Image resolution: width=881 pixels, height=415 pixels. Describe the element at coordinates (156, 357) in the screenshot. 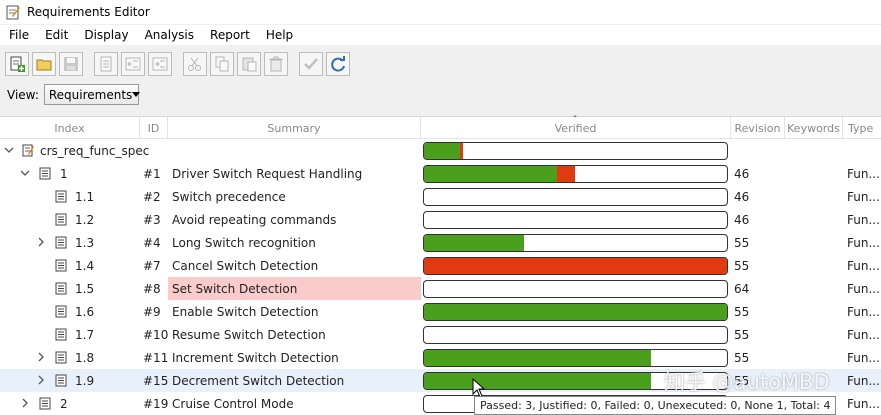

I see `row-id: #11` at that location.